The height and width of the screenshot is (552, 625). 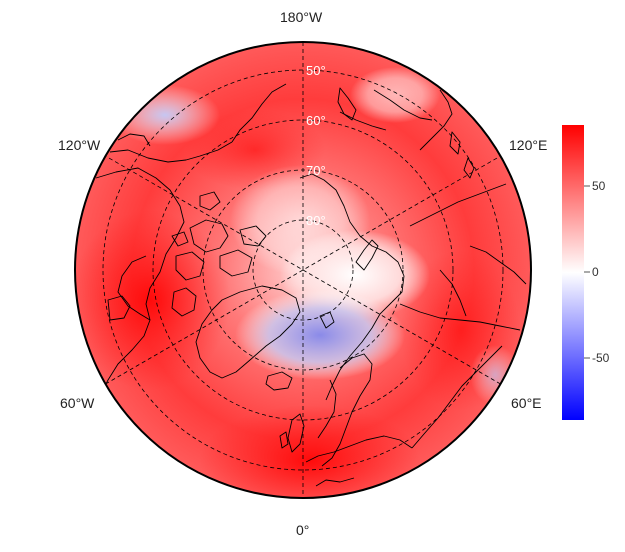 I want to click on lon-label-120e: 120°E, so click(x=528, y=145).